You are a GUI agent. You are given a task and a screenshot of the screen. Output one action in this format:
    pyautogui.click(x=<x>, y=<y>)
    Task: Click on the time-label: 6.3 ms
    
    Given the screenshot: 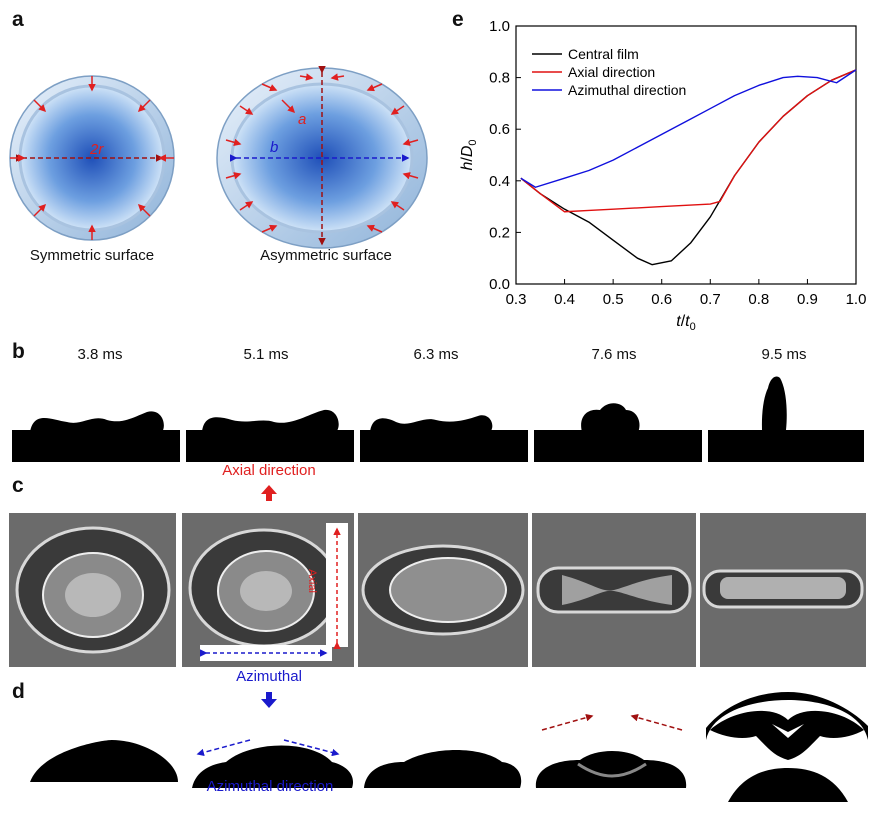 What is the action you would take?
    pyautogui.click(x=436, y=354)
    